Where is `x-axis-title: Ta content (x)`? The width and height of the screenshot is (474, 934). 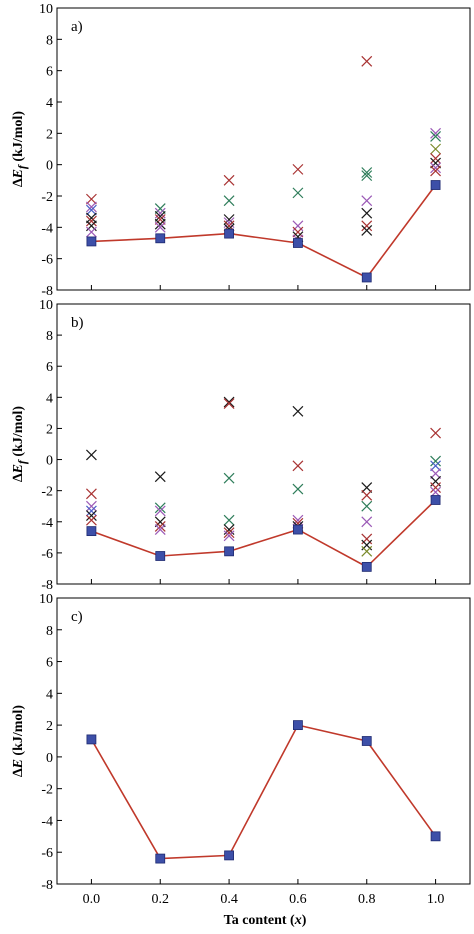
x-axis-title: Ta content (x) is located at coordinates (265, 920).